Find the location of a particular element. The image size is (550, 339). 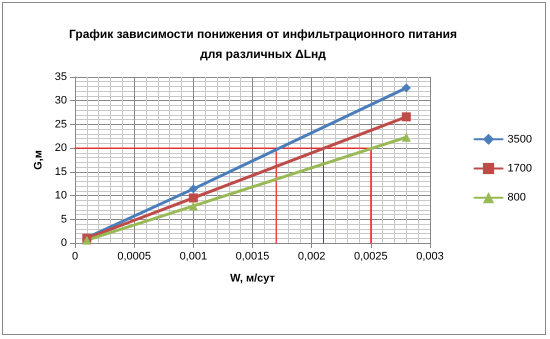

y-tick-label: 10 is located at coordinates (60, 196).